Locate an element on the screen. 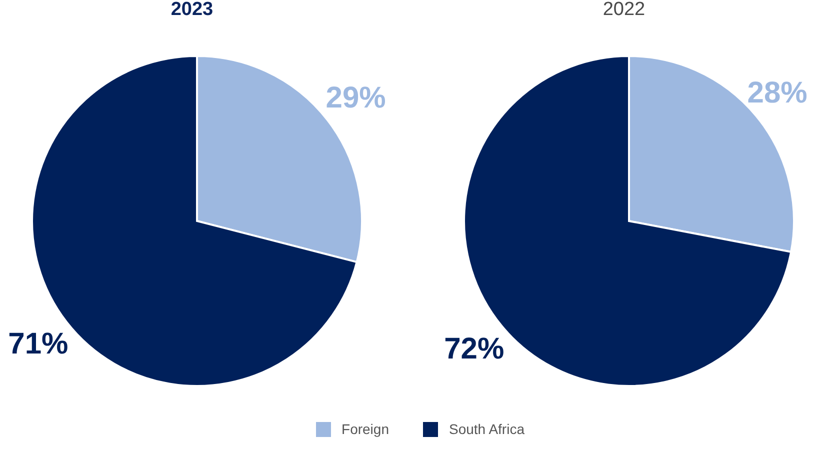 The height and width of the screenshot is (457, 815). slice-label: 2023 is located at coordinates (192, 10).